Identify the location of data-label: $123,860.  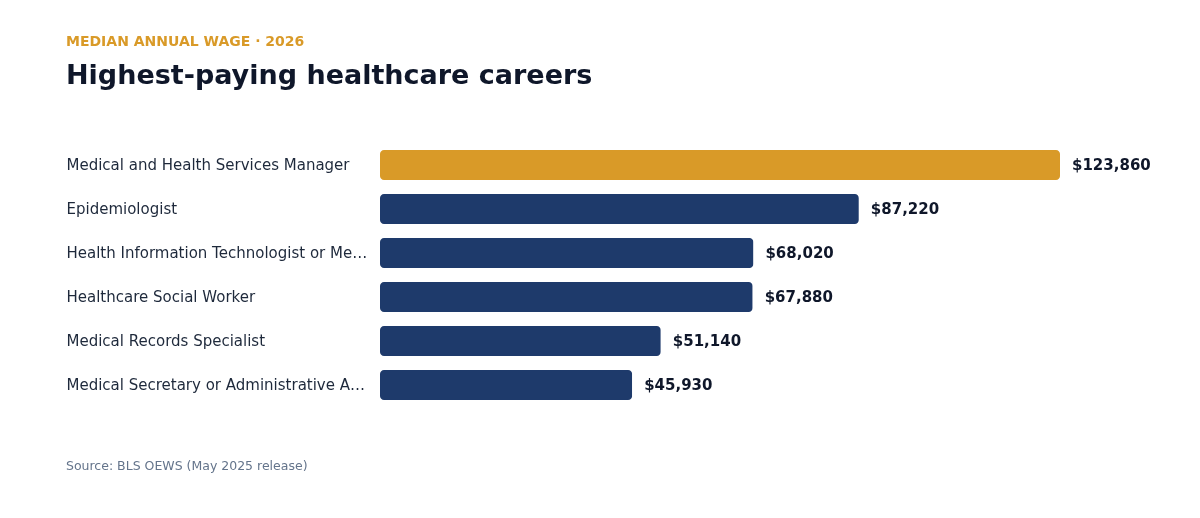
(1111, 165).